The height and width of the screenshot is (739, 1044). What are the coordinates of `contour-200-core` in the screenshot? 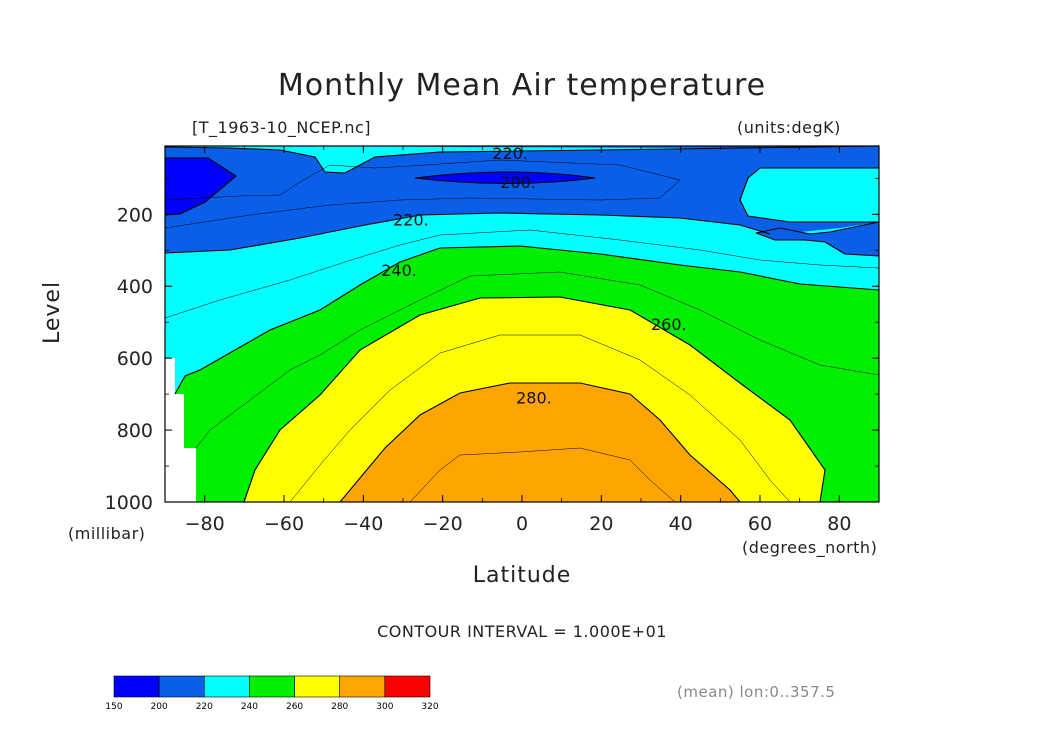 It's located at (505, 178).